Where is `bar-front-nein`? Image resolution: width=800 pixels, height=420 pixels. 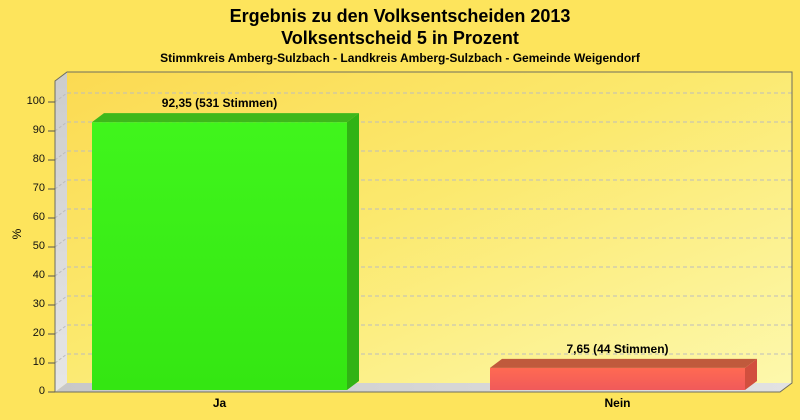 bar-front-nein is located at coordinates (617, 378).